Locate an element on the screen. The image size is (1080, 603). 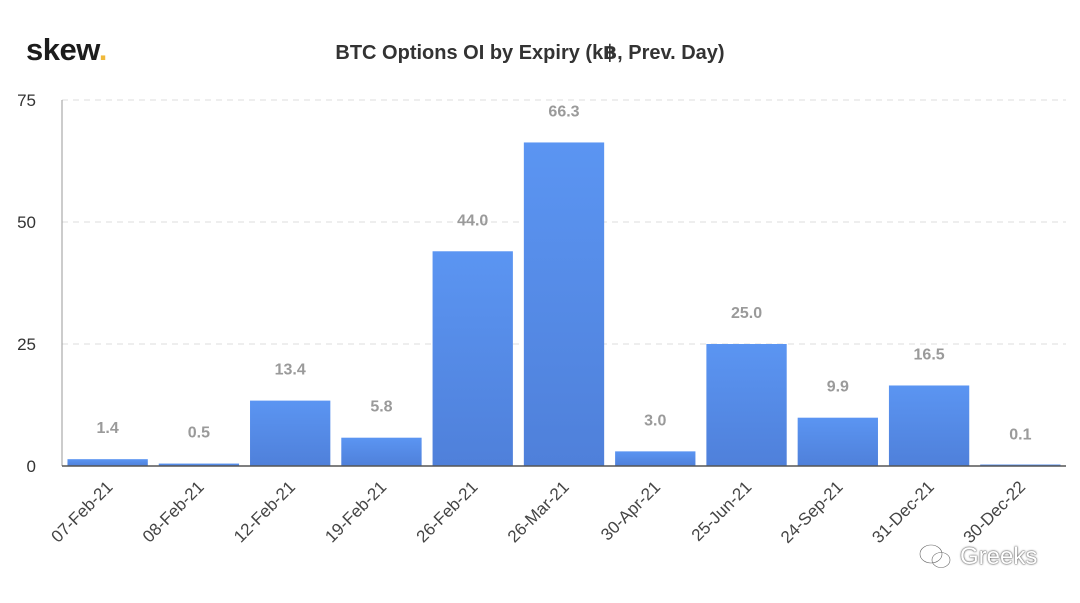
y-tick-label: 25 is located at coordinates (26, 344).